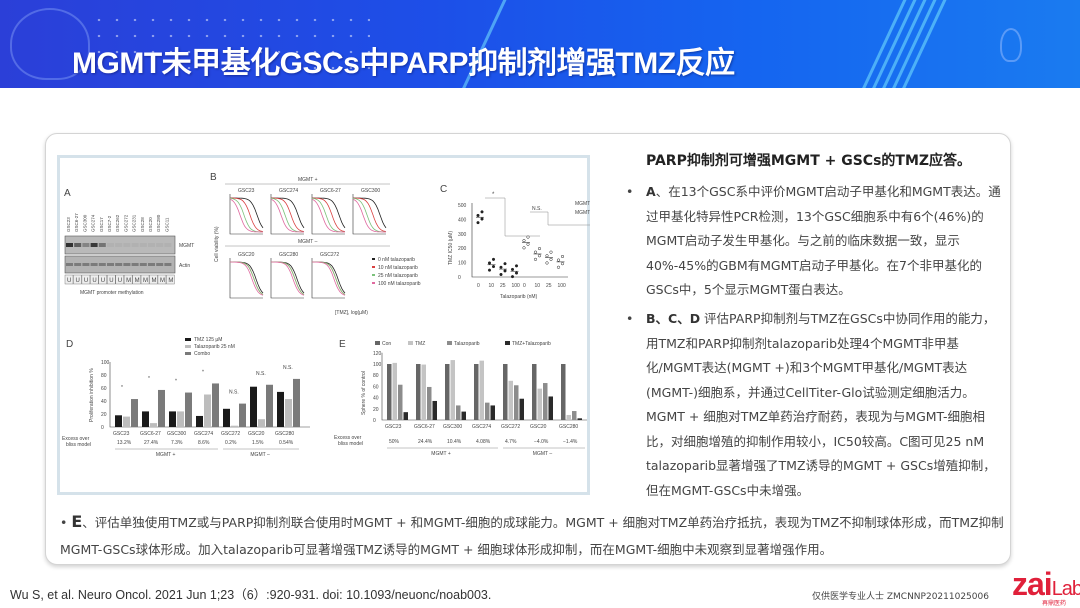 The width and height of the screenshot is (1080, 608). Describe the element at coordinates (149, 379) in the screenshot. I see `significance-mark: *` at that location.